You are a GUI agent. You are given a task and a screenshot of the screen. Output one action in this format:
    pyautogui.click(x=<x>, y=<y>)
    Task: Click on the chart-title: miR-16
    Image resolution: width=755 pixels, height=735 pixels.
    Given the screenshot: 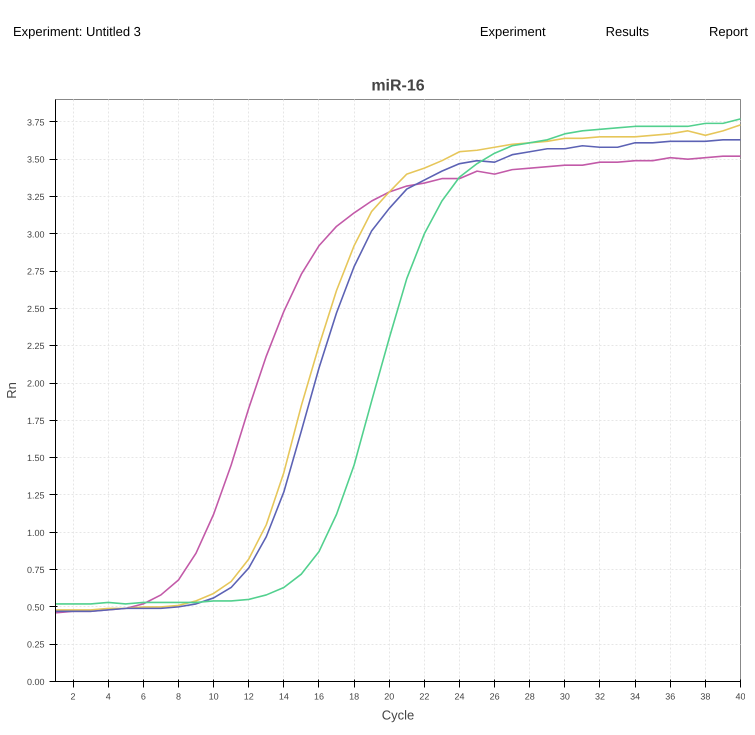 What is the action you would take?
    pyautogui.click(x=398, y=86)
    